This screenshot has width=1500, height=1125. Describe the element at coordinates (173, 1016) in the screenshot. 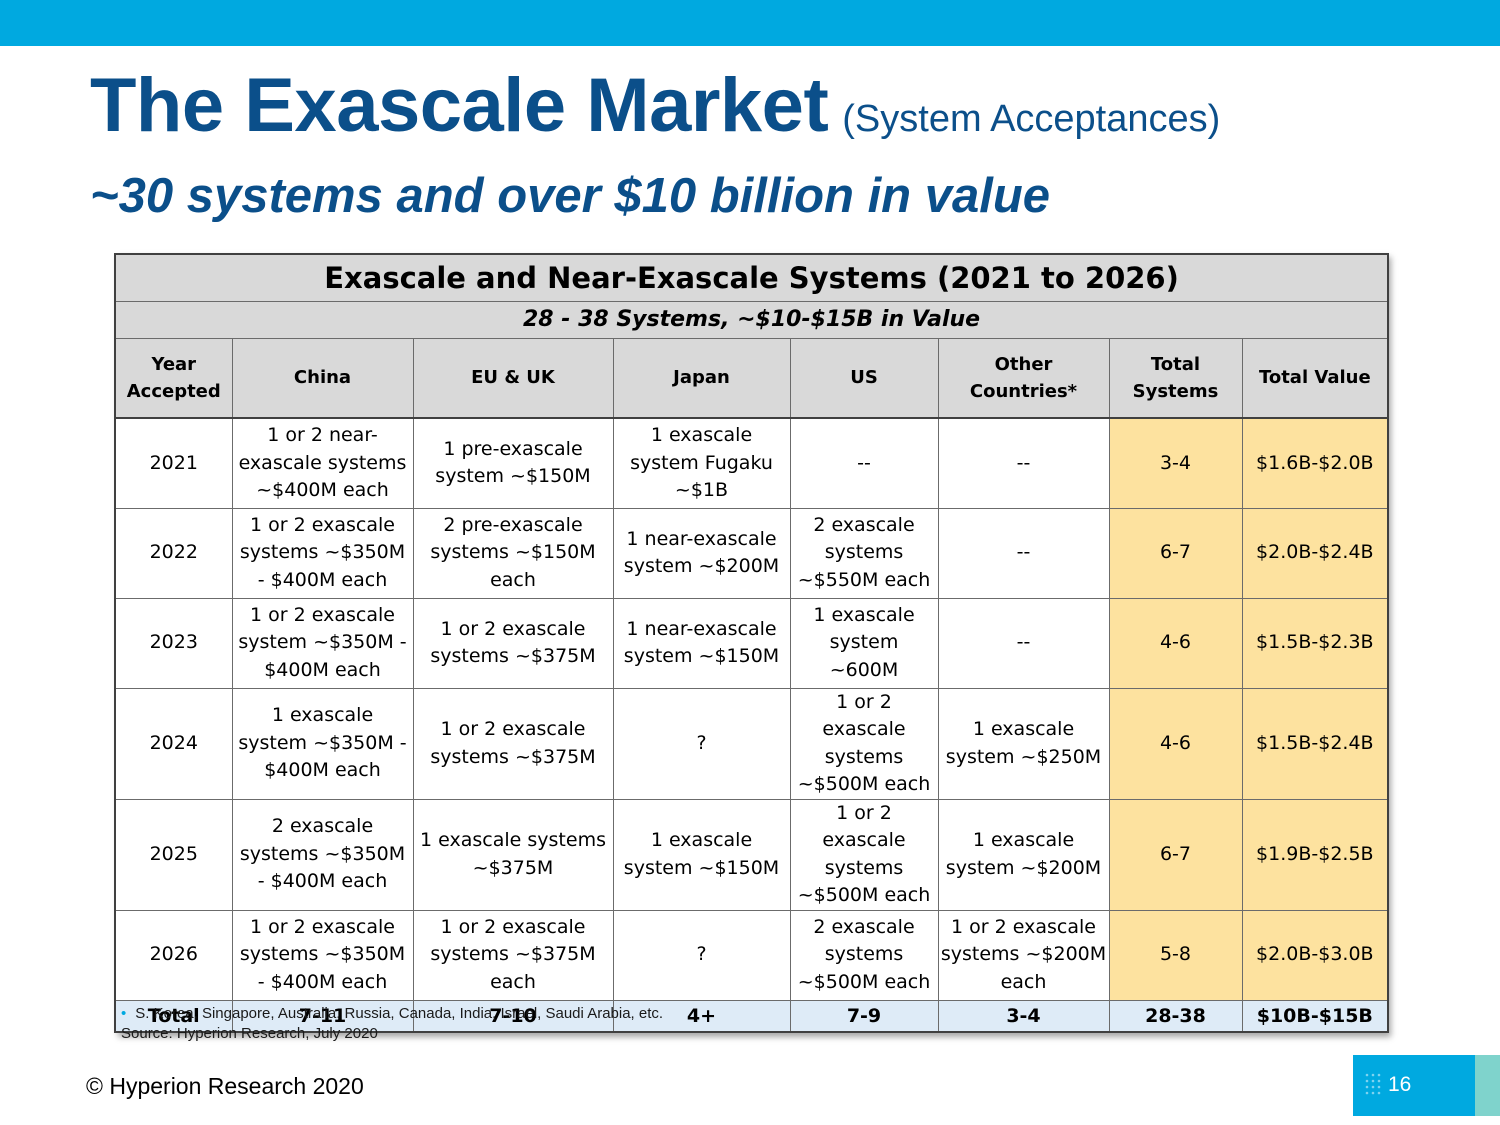

I see `total-year: Total` at that location.